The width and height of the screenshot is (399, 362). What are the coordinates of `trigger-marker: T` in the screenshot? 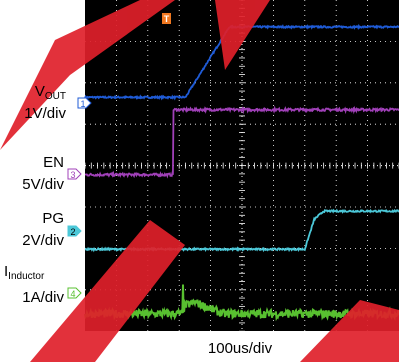 It's located at (166, 18).